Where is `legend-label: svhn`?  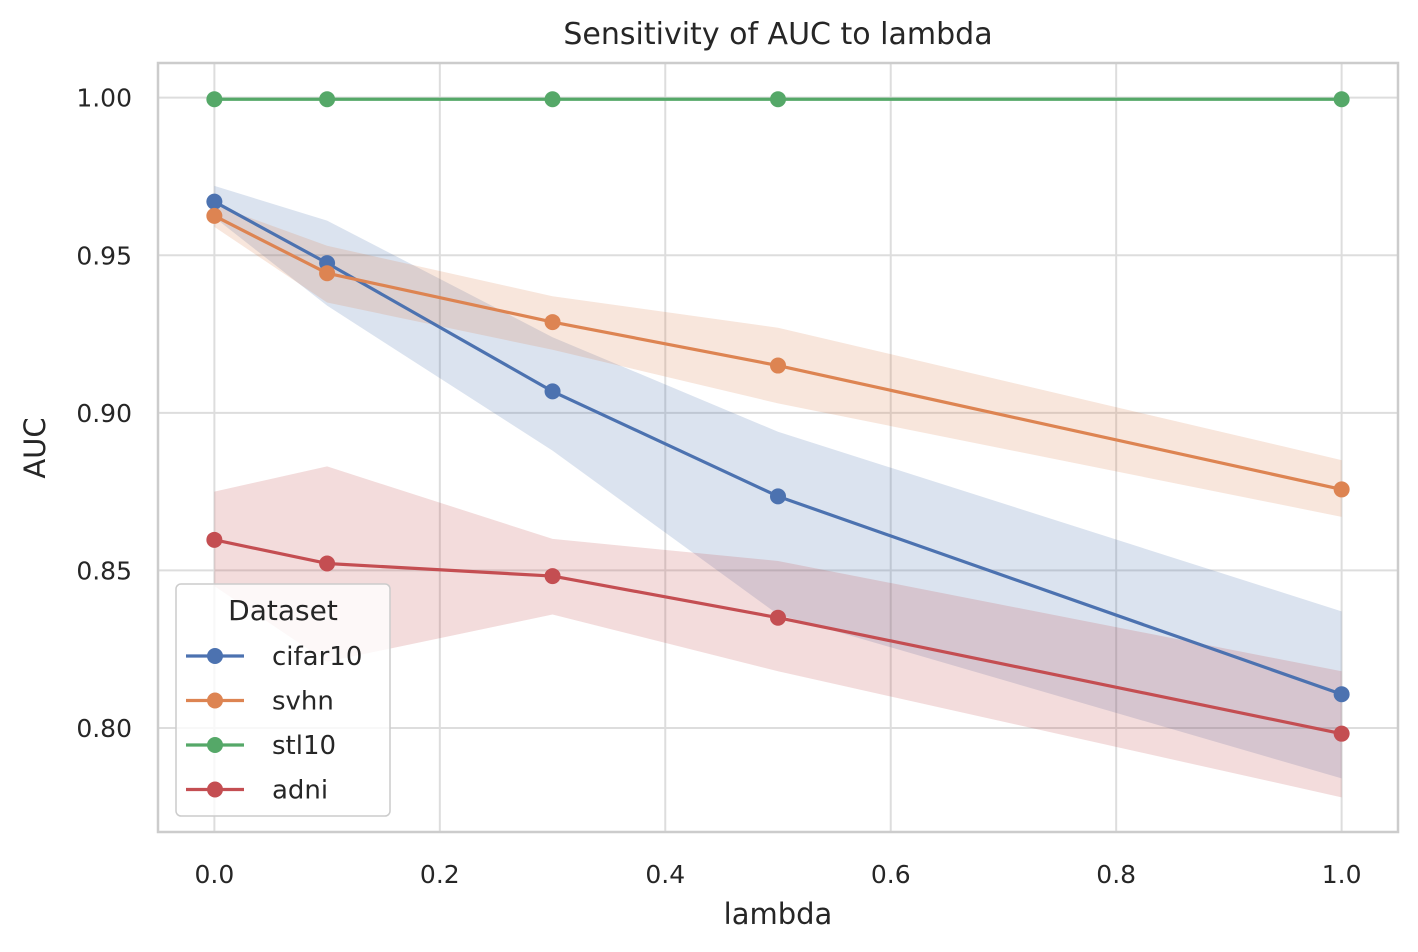
legend-label: svhn is located at coordinates (303, 702).